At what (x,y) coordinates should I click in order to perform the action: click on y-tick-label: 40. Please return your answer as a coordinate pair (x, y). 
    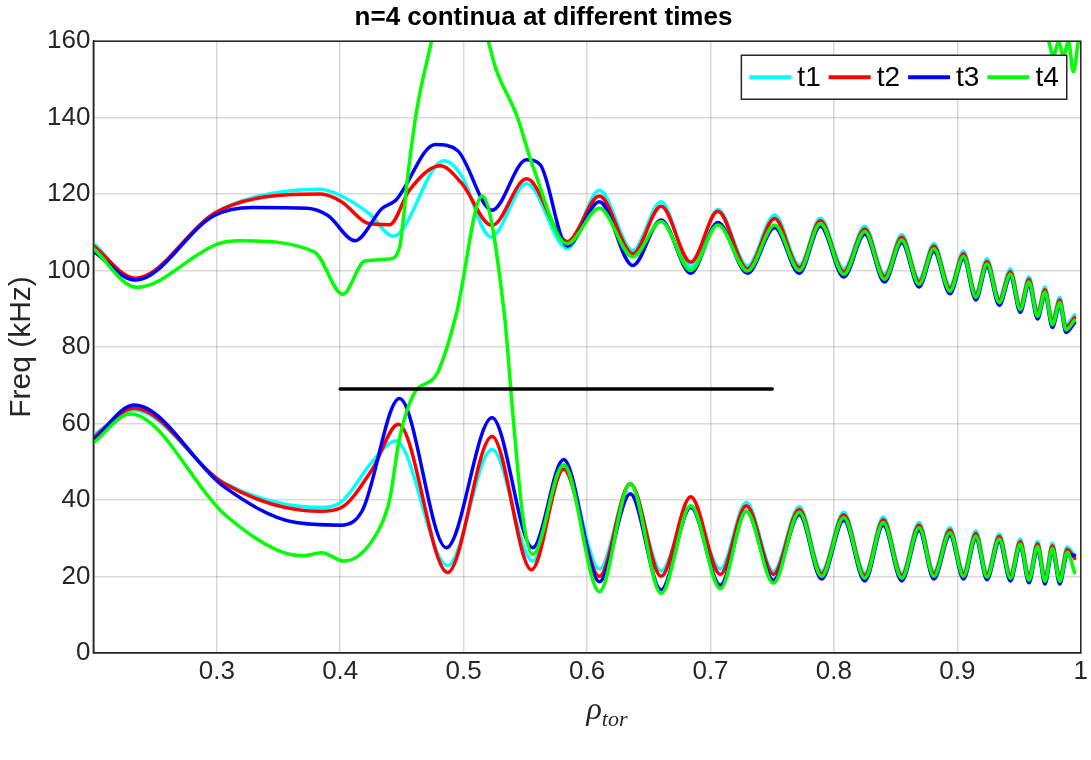
    Looking at the image, I should click on (76, 498).